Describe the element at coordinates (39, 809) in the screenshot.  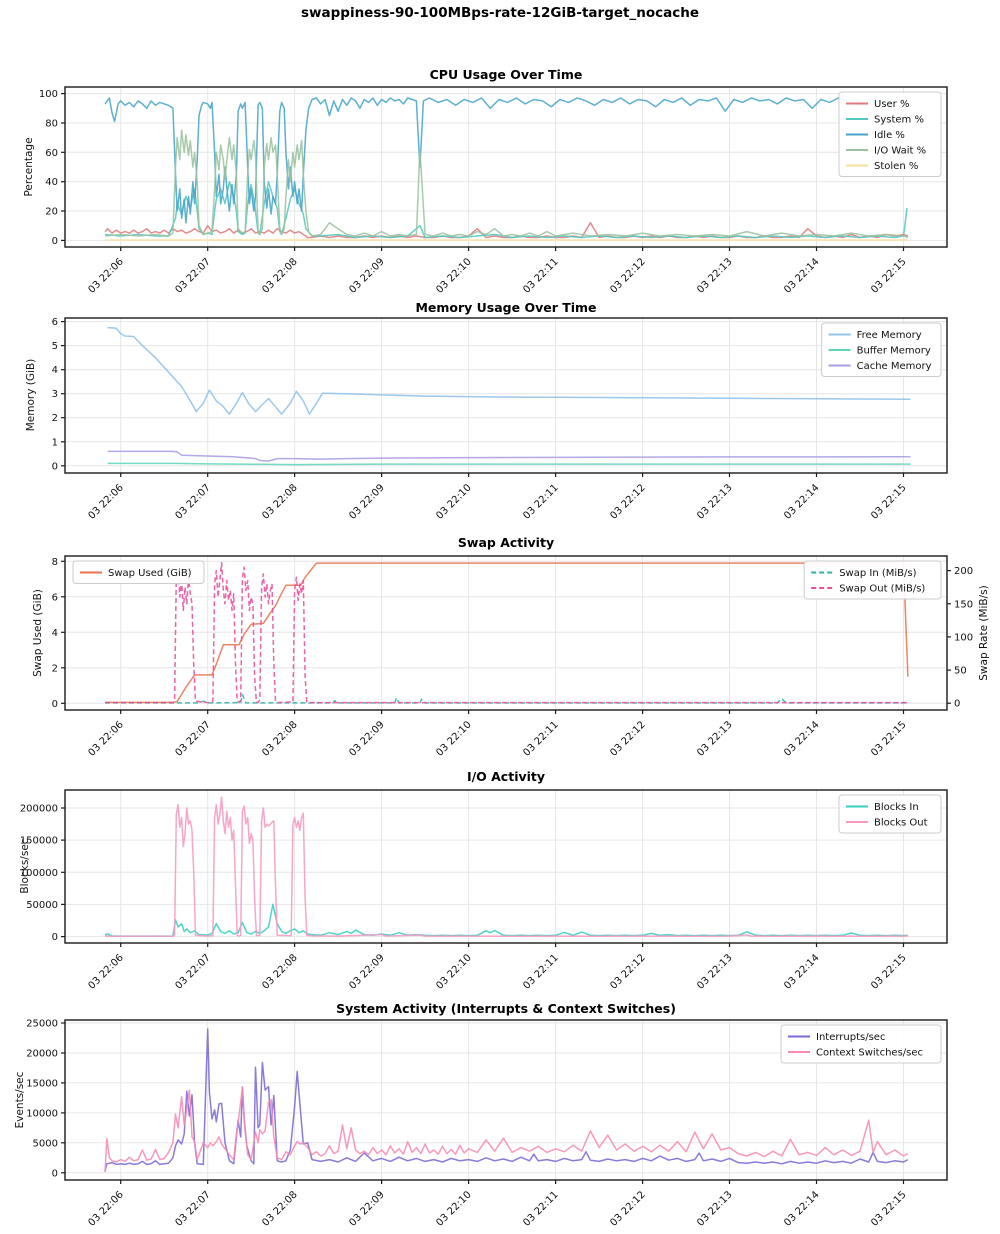
I see `y-tick-label: 200000` at that location.